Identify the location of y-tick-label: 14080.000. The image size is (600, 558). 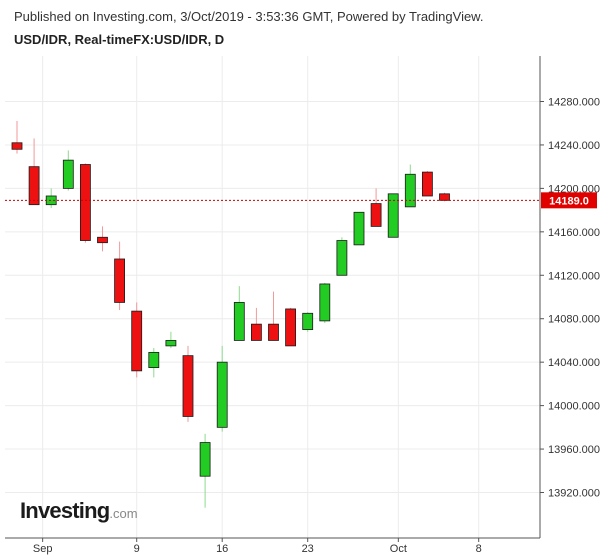
(574, 320).